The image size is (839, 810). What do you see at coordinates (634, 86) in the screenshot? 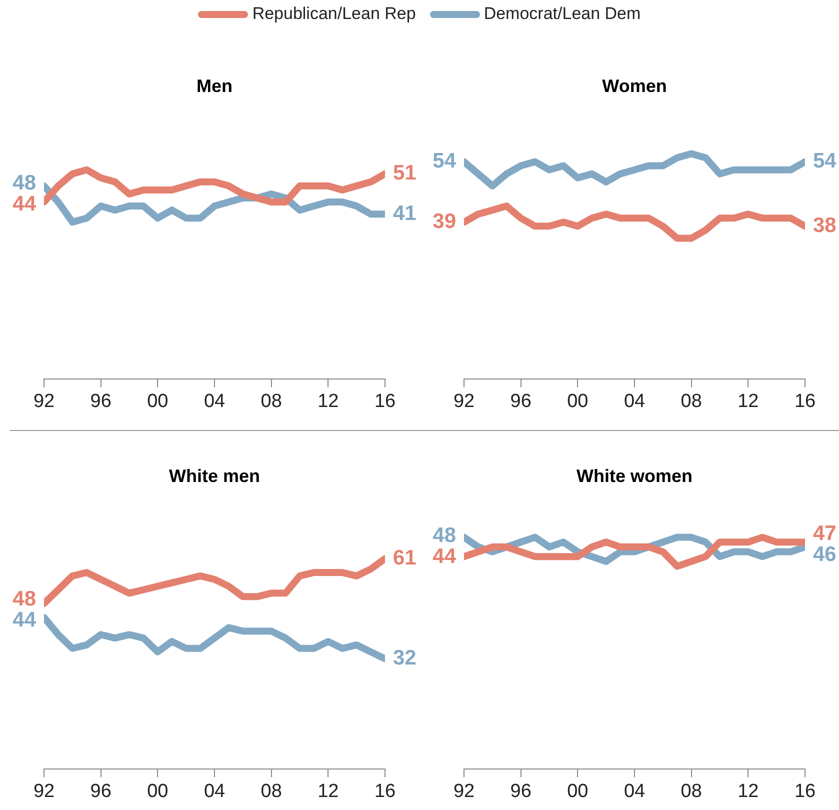
I see `chart-title: Women` at bounding box center [634, 86].